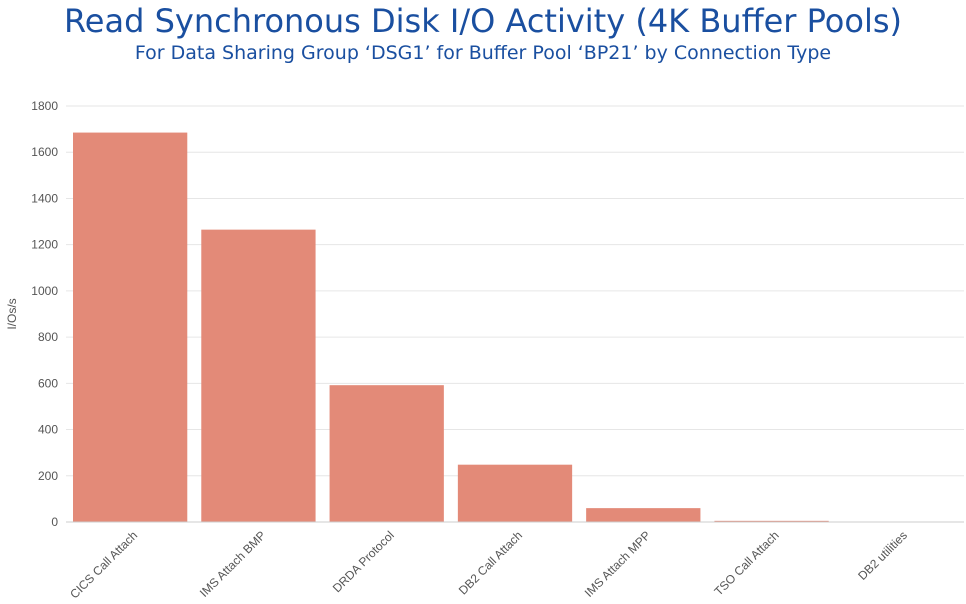 This screenshot has width=966, height=604. I want to click on x-tick-label: DB2 Call Attach, so click(490, 562).